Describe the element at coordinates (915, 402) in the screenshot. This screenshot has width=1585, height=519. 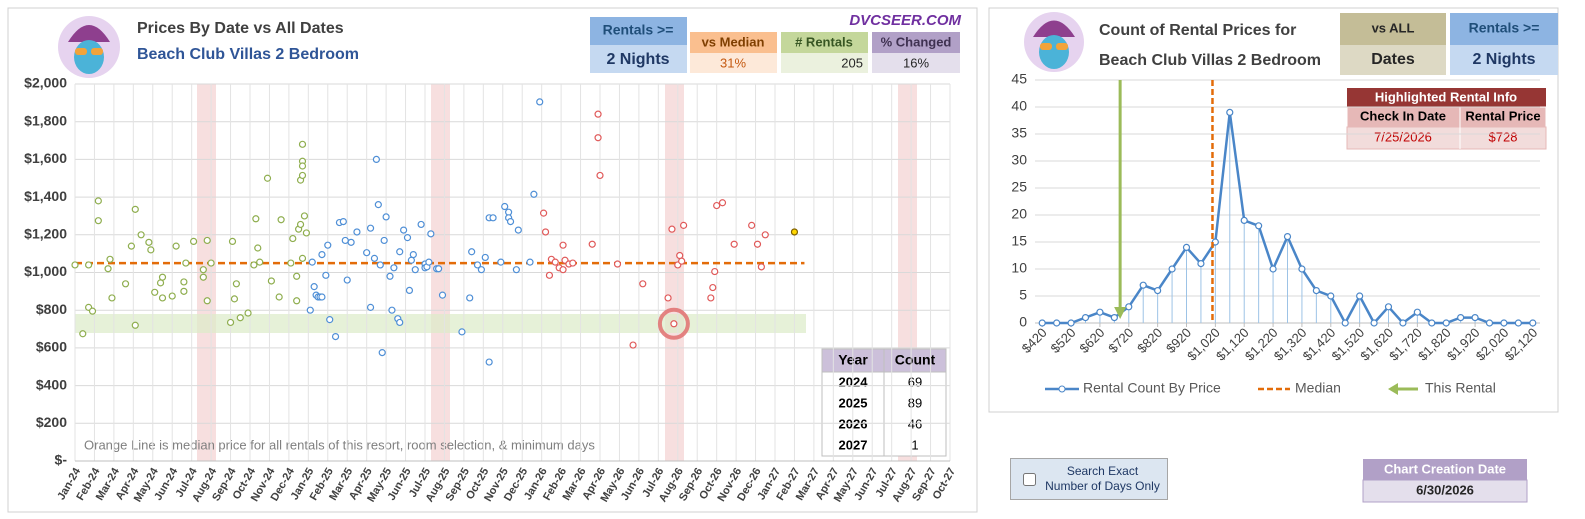
I see `table-cell: 89` at that location.